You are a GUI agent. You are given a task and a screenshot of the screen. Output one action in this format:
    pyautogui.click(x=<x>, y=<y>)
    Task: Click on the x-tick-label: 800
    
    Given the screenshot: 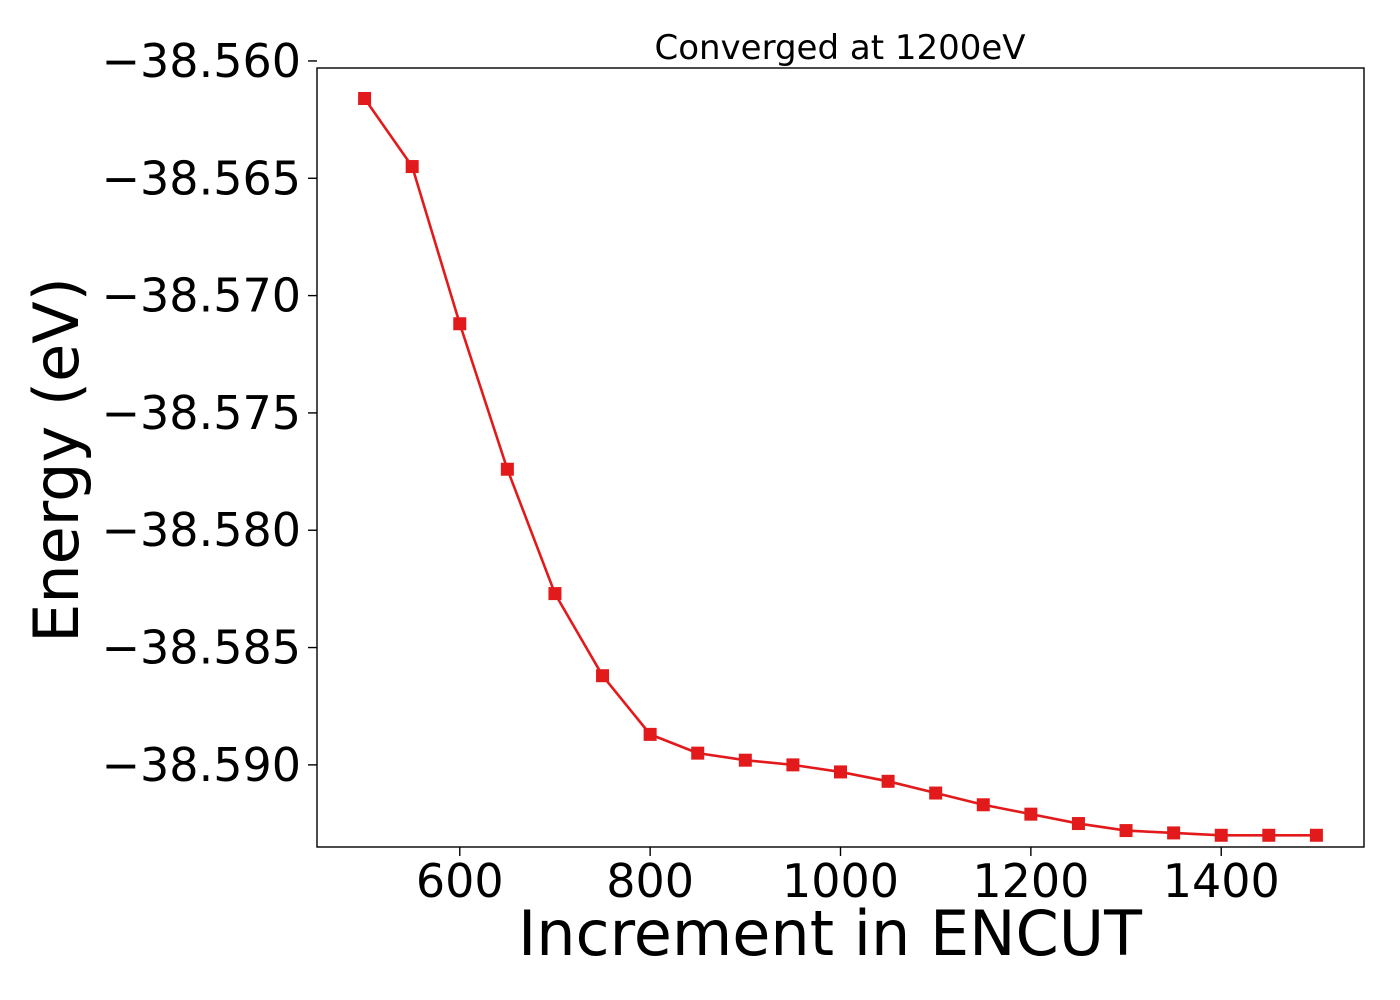 What is the action you would take?
    pyautogui.click(x=650, y=881)
    